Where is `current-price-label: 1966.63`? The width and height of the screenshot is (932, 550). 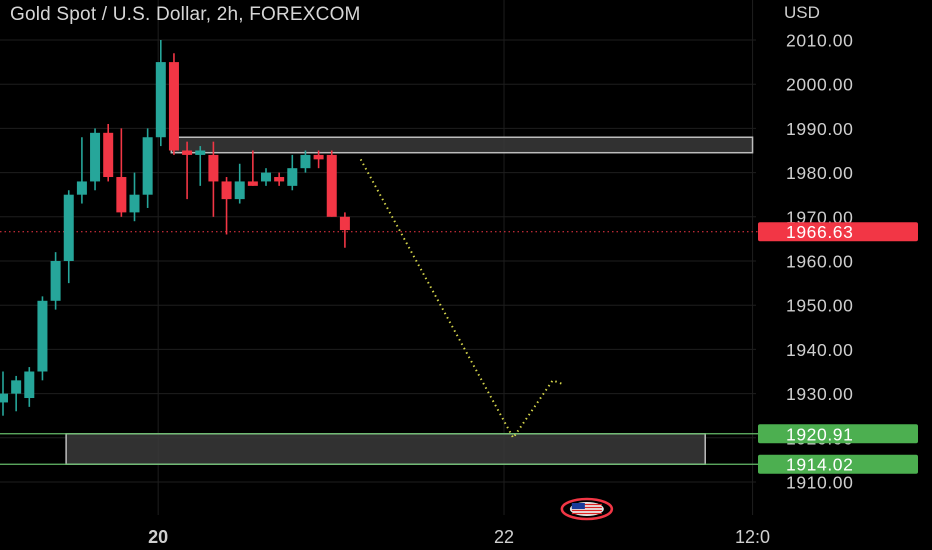
current-price-label: 1966.63 is located at coordinates (819, 232).